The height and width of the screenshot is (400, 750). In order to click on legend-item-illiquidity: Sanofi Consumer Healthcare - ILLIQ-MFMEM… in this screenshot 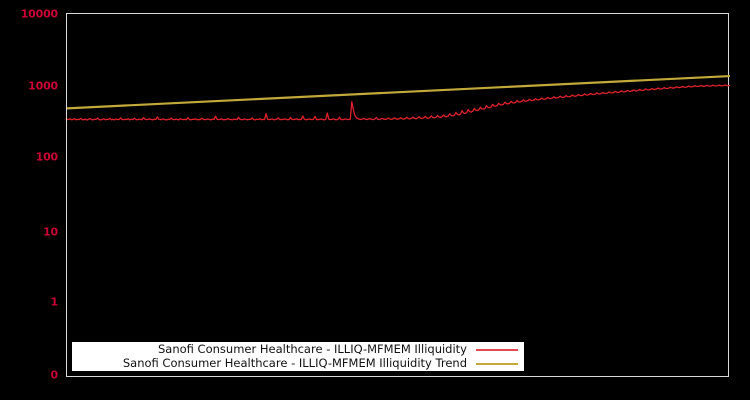, I will do `click(298, 350)`.